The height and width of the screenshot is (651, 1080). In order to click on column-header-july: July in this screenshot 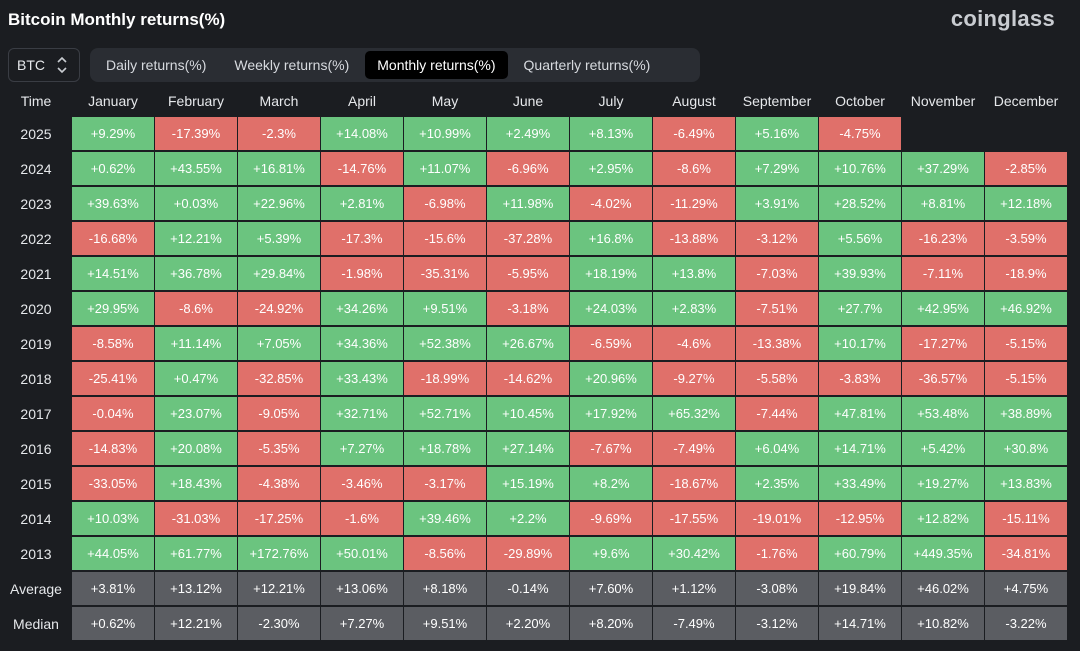, I will do `click(611, 100)`.